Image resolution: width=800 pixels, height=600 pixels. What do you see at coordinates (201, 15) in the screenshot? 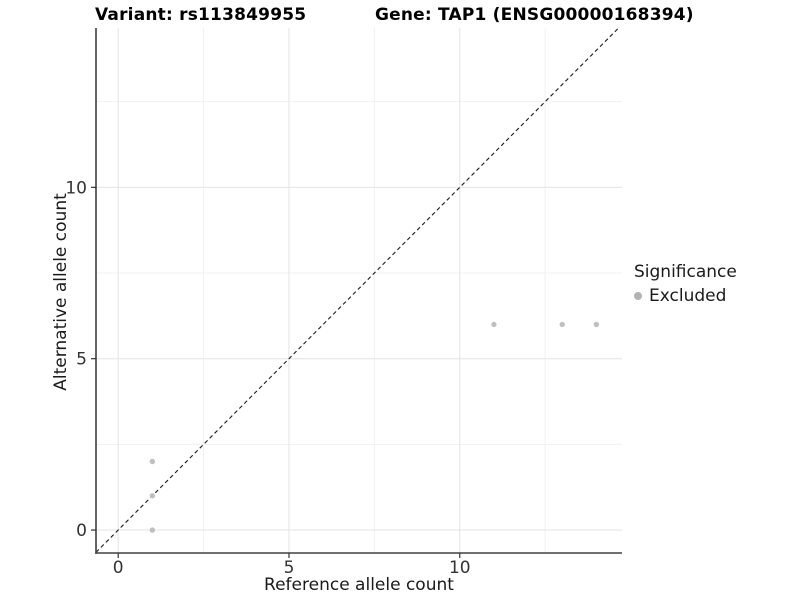
I see `plot-title-variant: Variant: rs113849955` at bounding box center [201, 15].